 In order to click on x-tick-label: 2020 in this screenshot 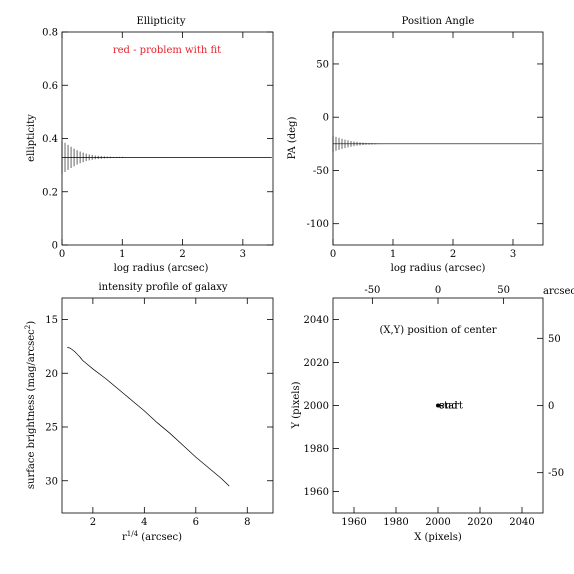, I will do `click(479, 522)`.